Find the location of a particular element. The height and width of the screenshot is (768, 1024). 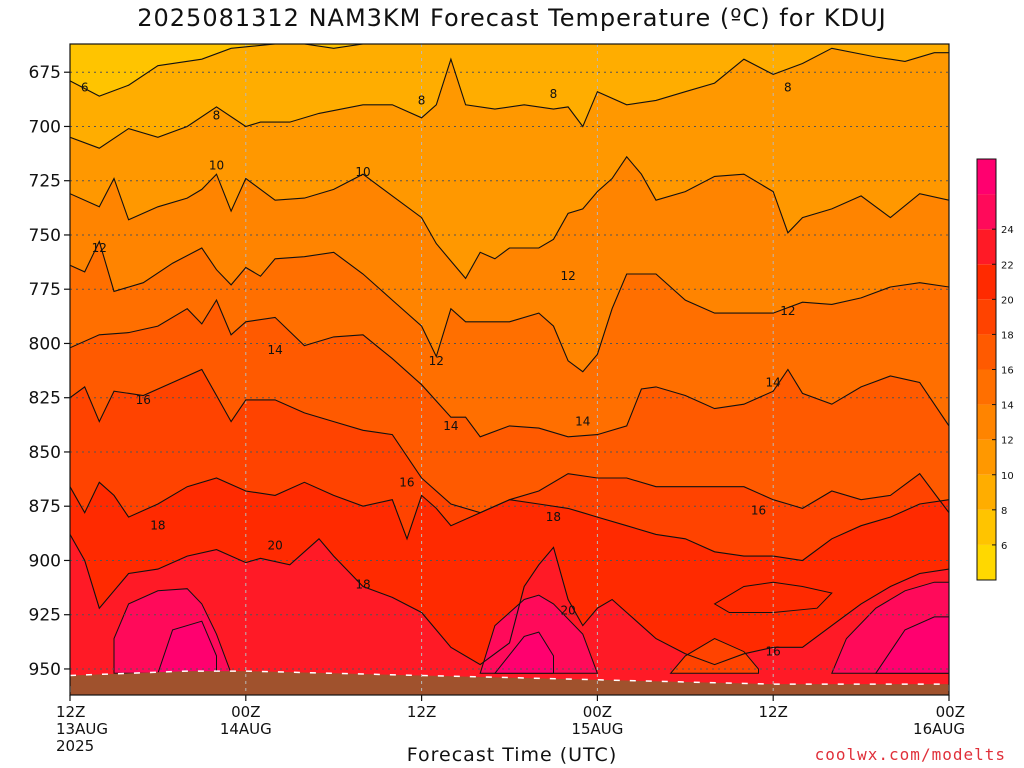

colorbar-tick-label: 10 is located at coordinates (1007, 476).